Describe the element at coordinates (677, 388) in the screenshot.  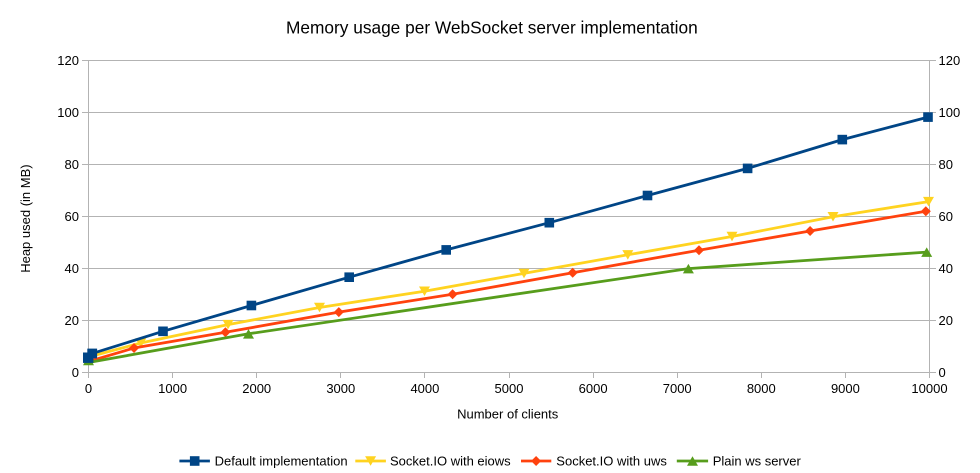
I see `svg-text: 7000` at that location.